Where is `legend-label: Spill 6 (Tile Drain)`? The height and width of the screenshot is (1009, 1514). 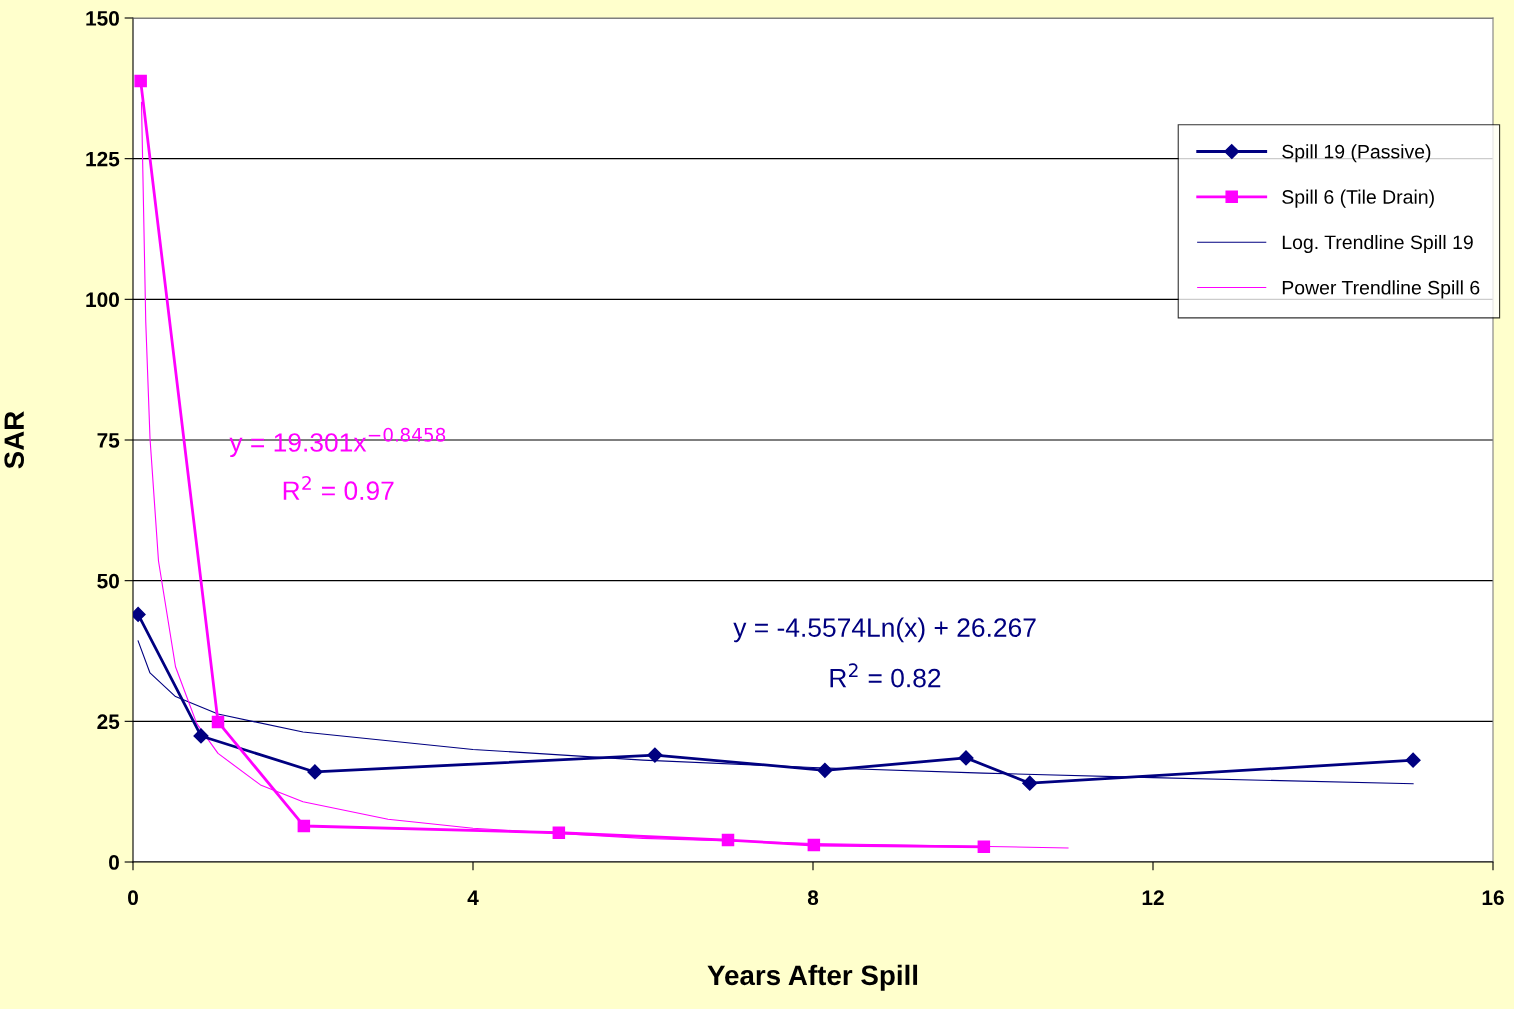
legend-label: Spill 6 (Tile Drain) is located at coordinates (1358, 198).